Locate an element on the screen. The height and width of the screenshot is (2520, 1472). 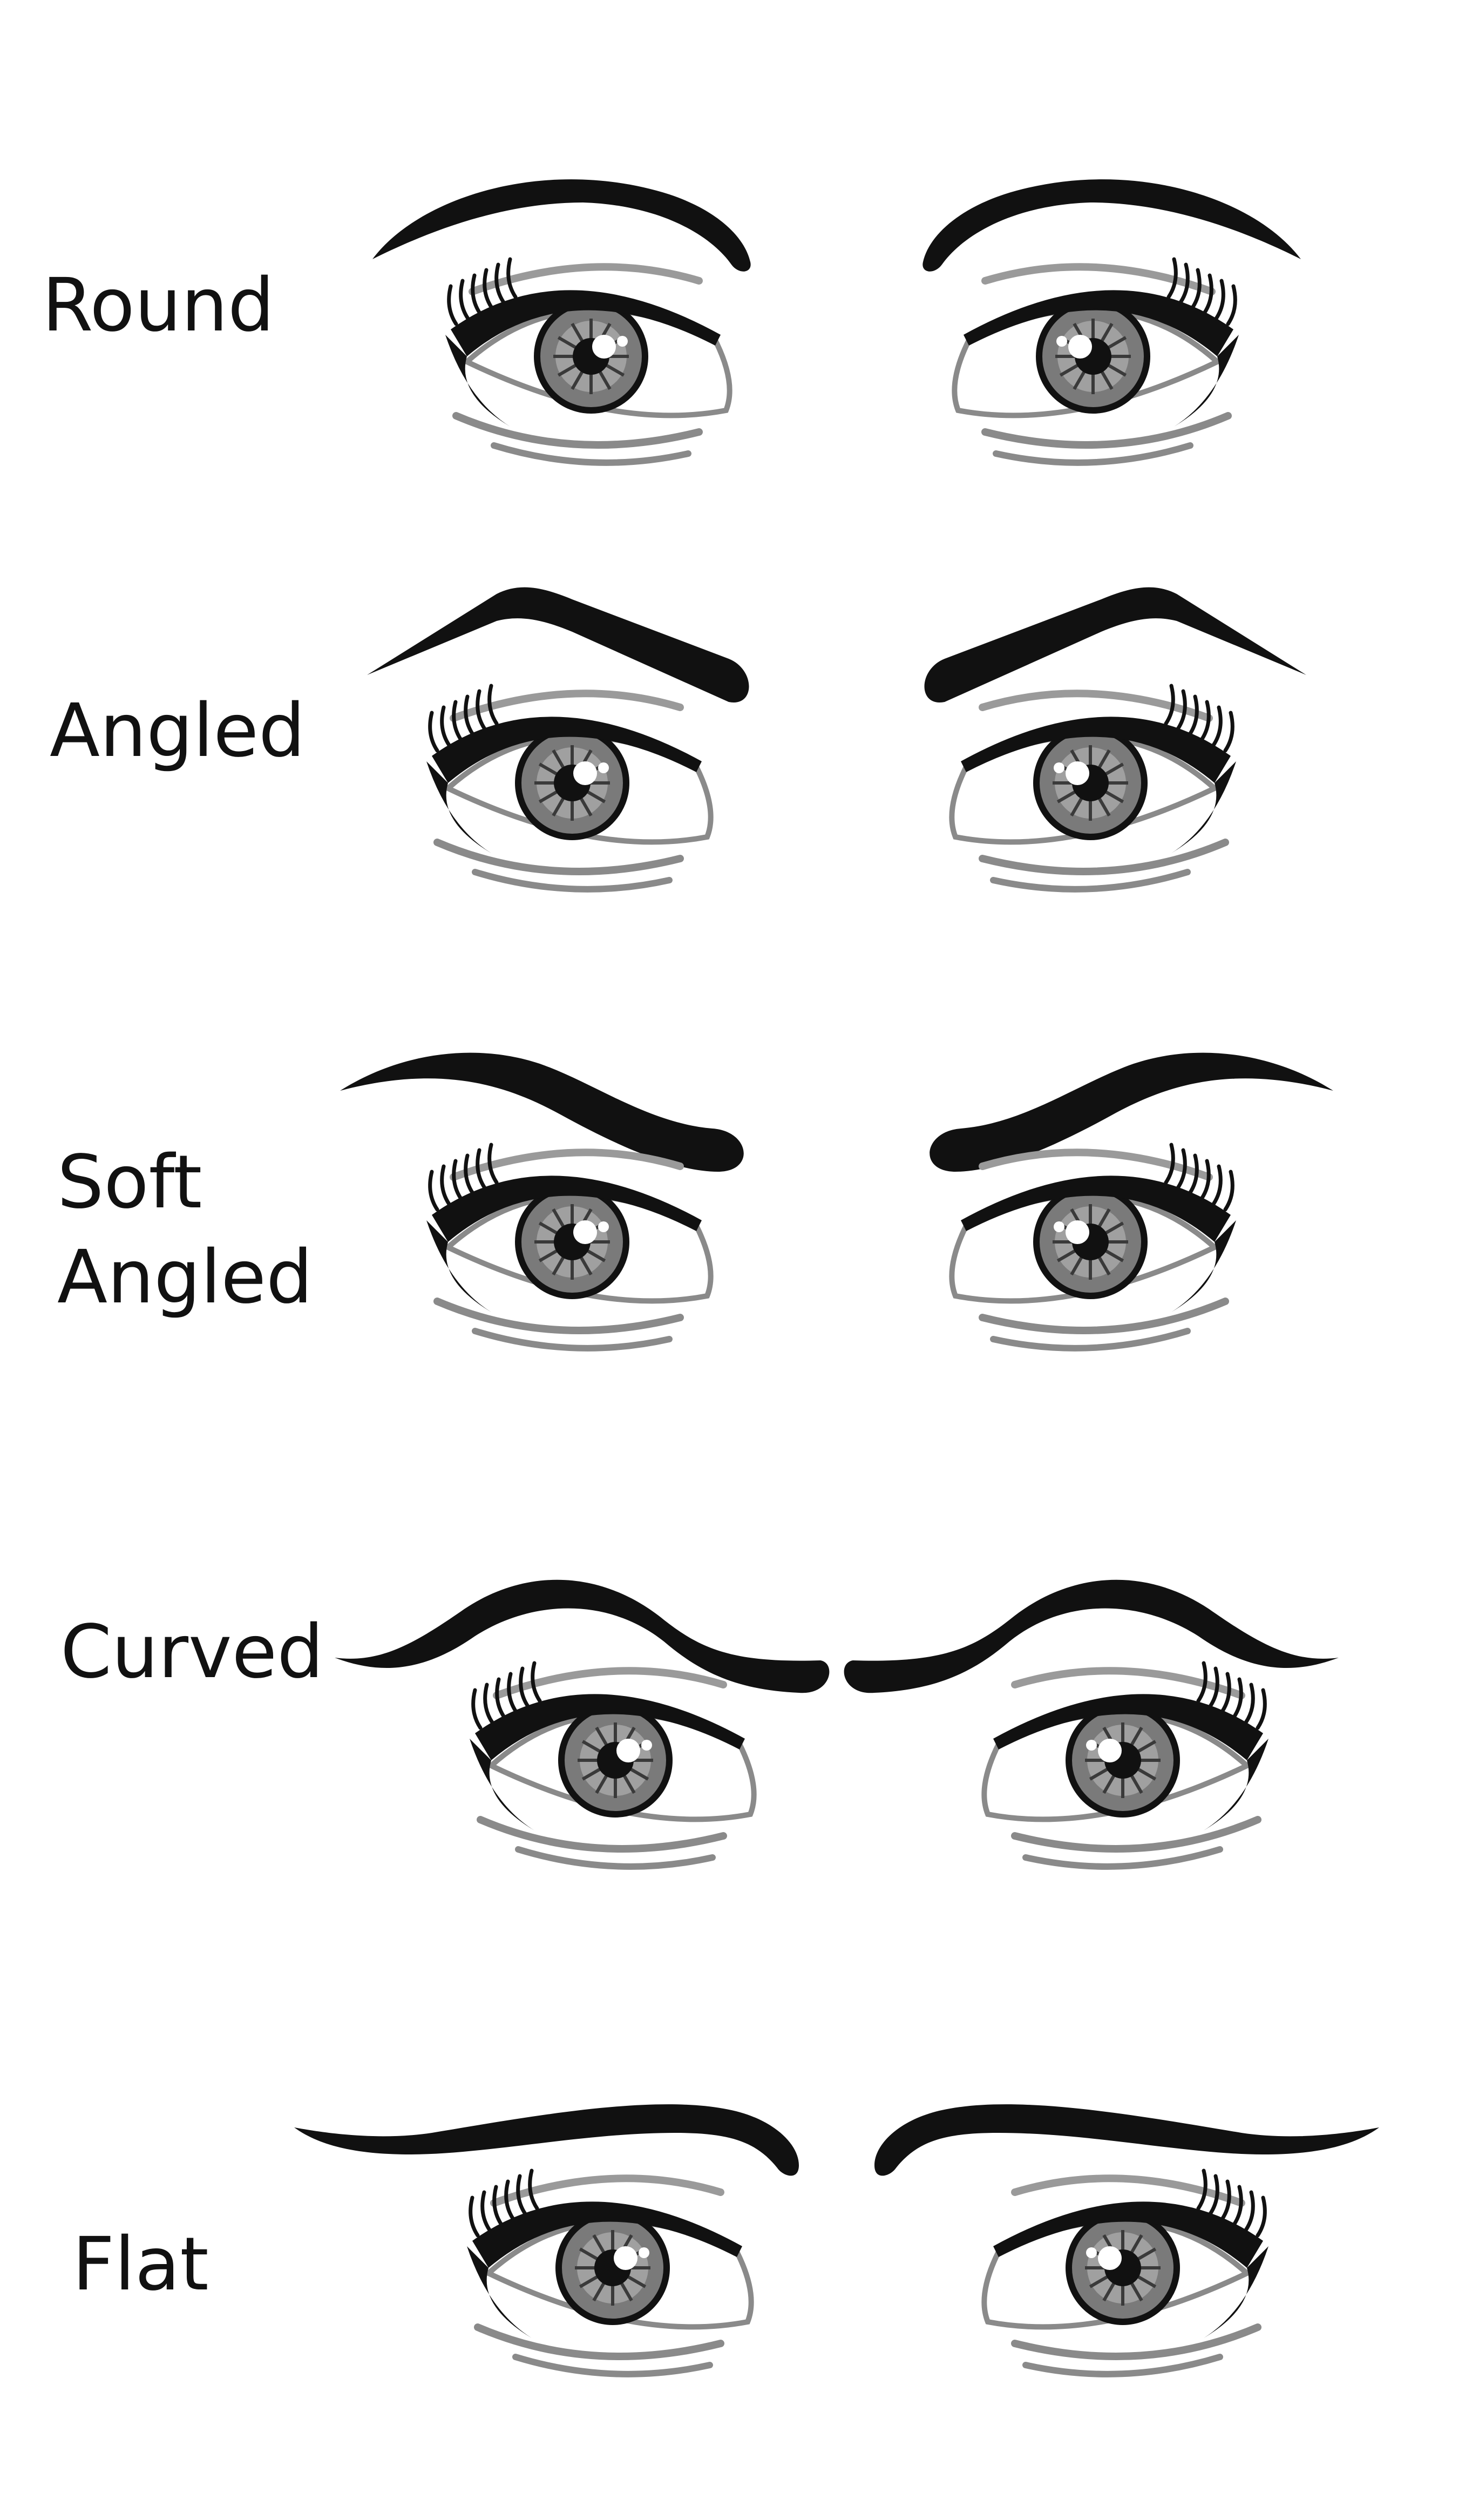
row-soft-angled: Soft Angled is located at coordinates (695, 1202).